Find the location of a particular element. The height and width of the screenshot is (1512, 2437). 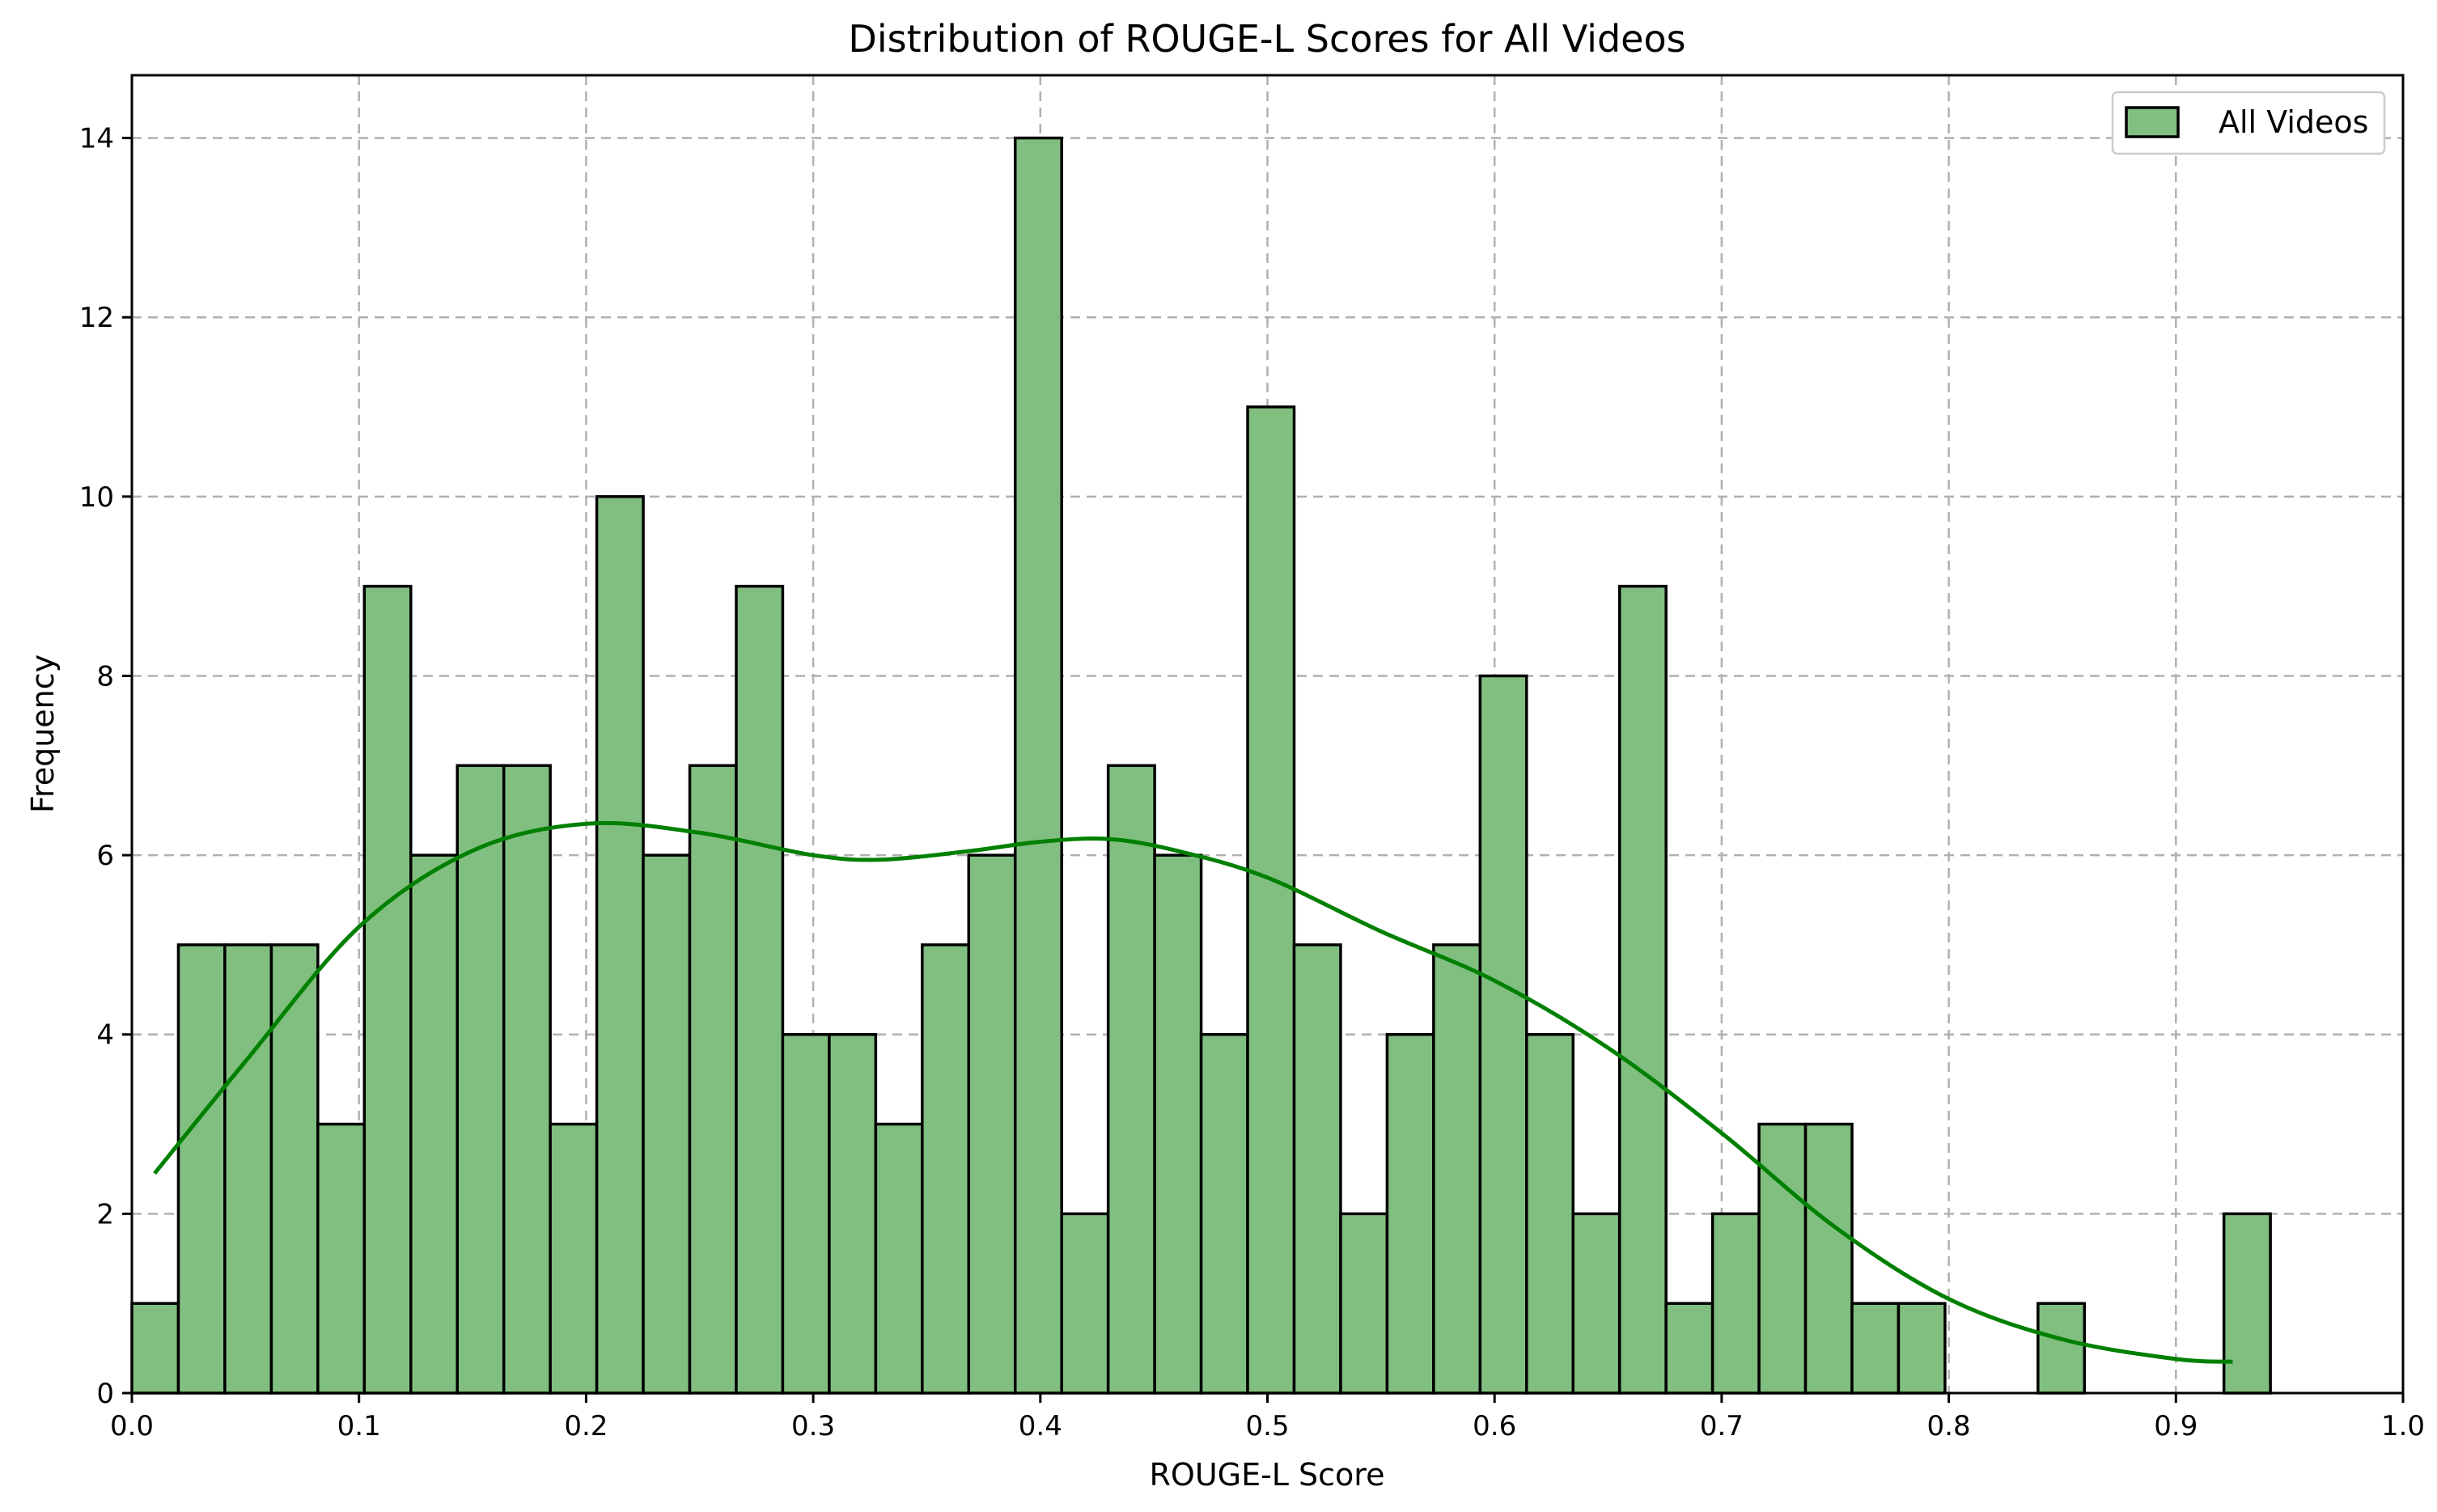

y-tick-label: 14 is located at coordinates (96, 139).